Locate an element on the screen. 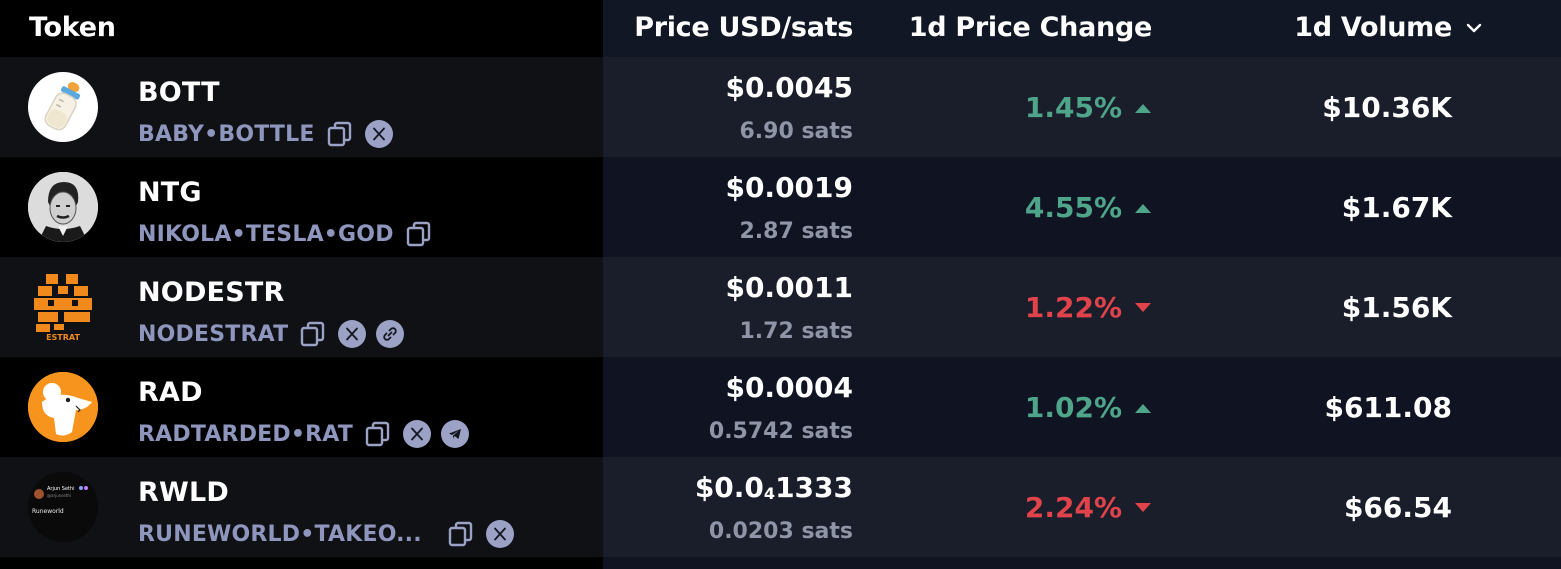  price-change: 1.02% is located at coordinates (1088, 407).